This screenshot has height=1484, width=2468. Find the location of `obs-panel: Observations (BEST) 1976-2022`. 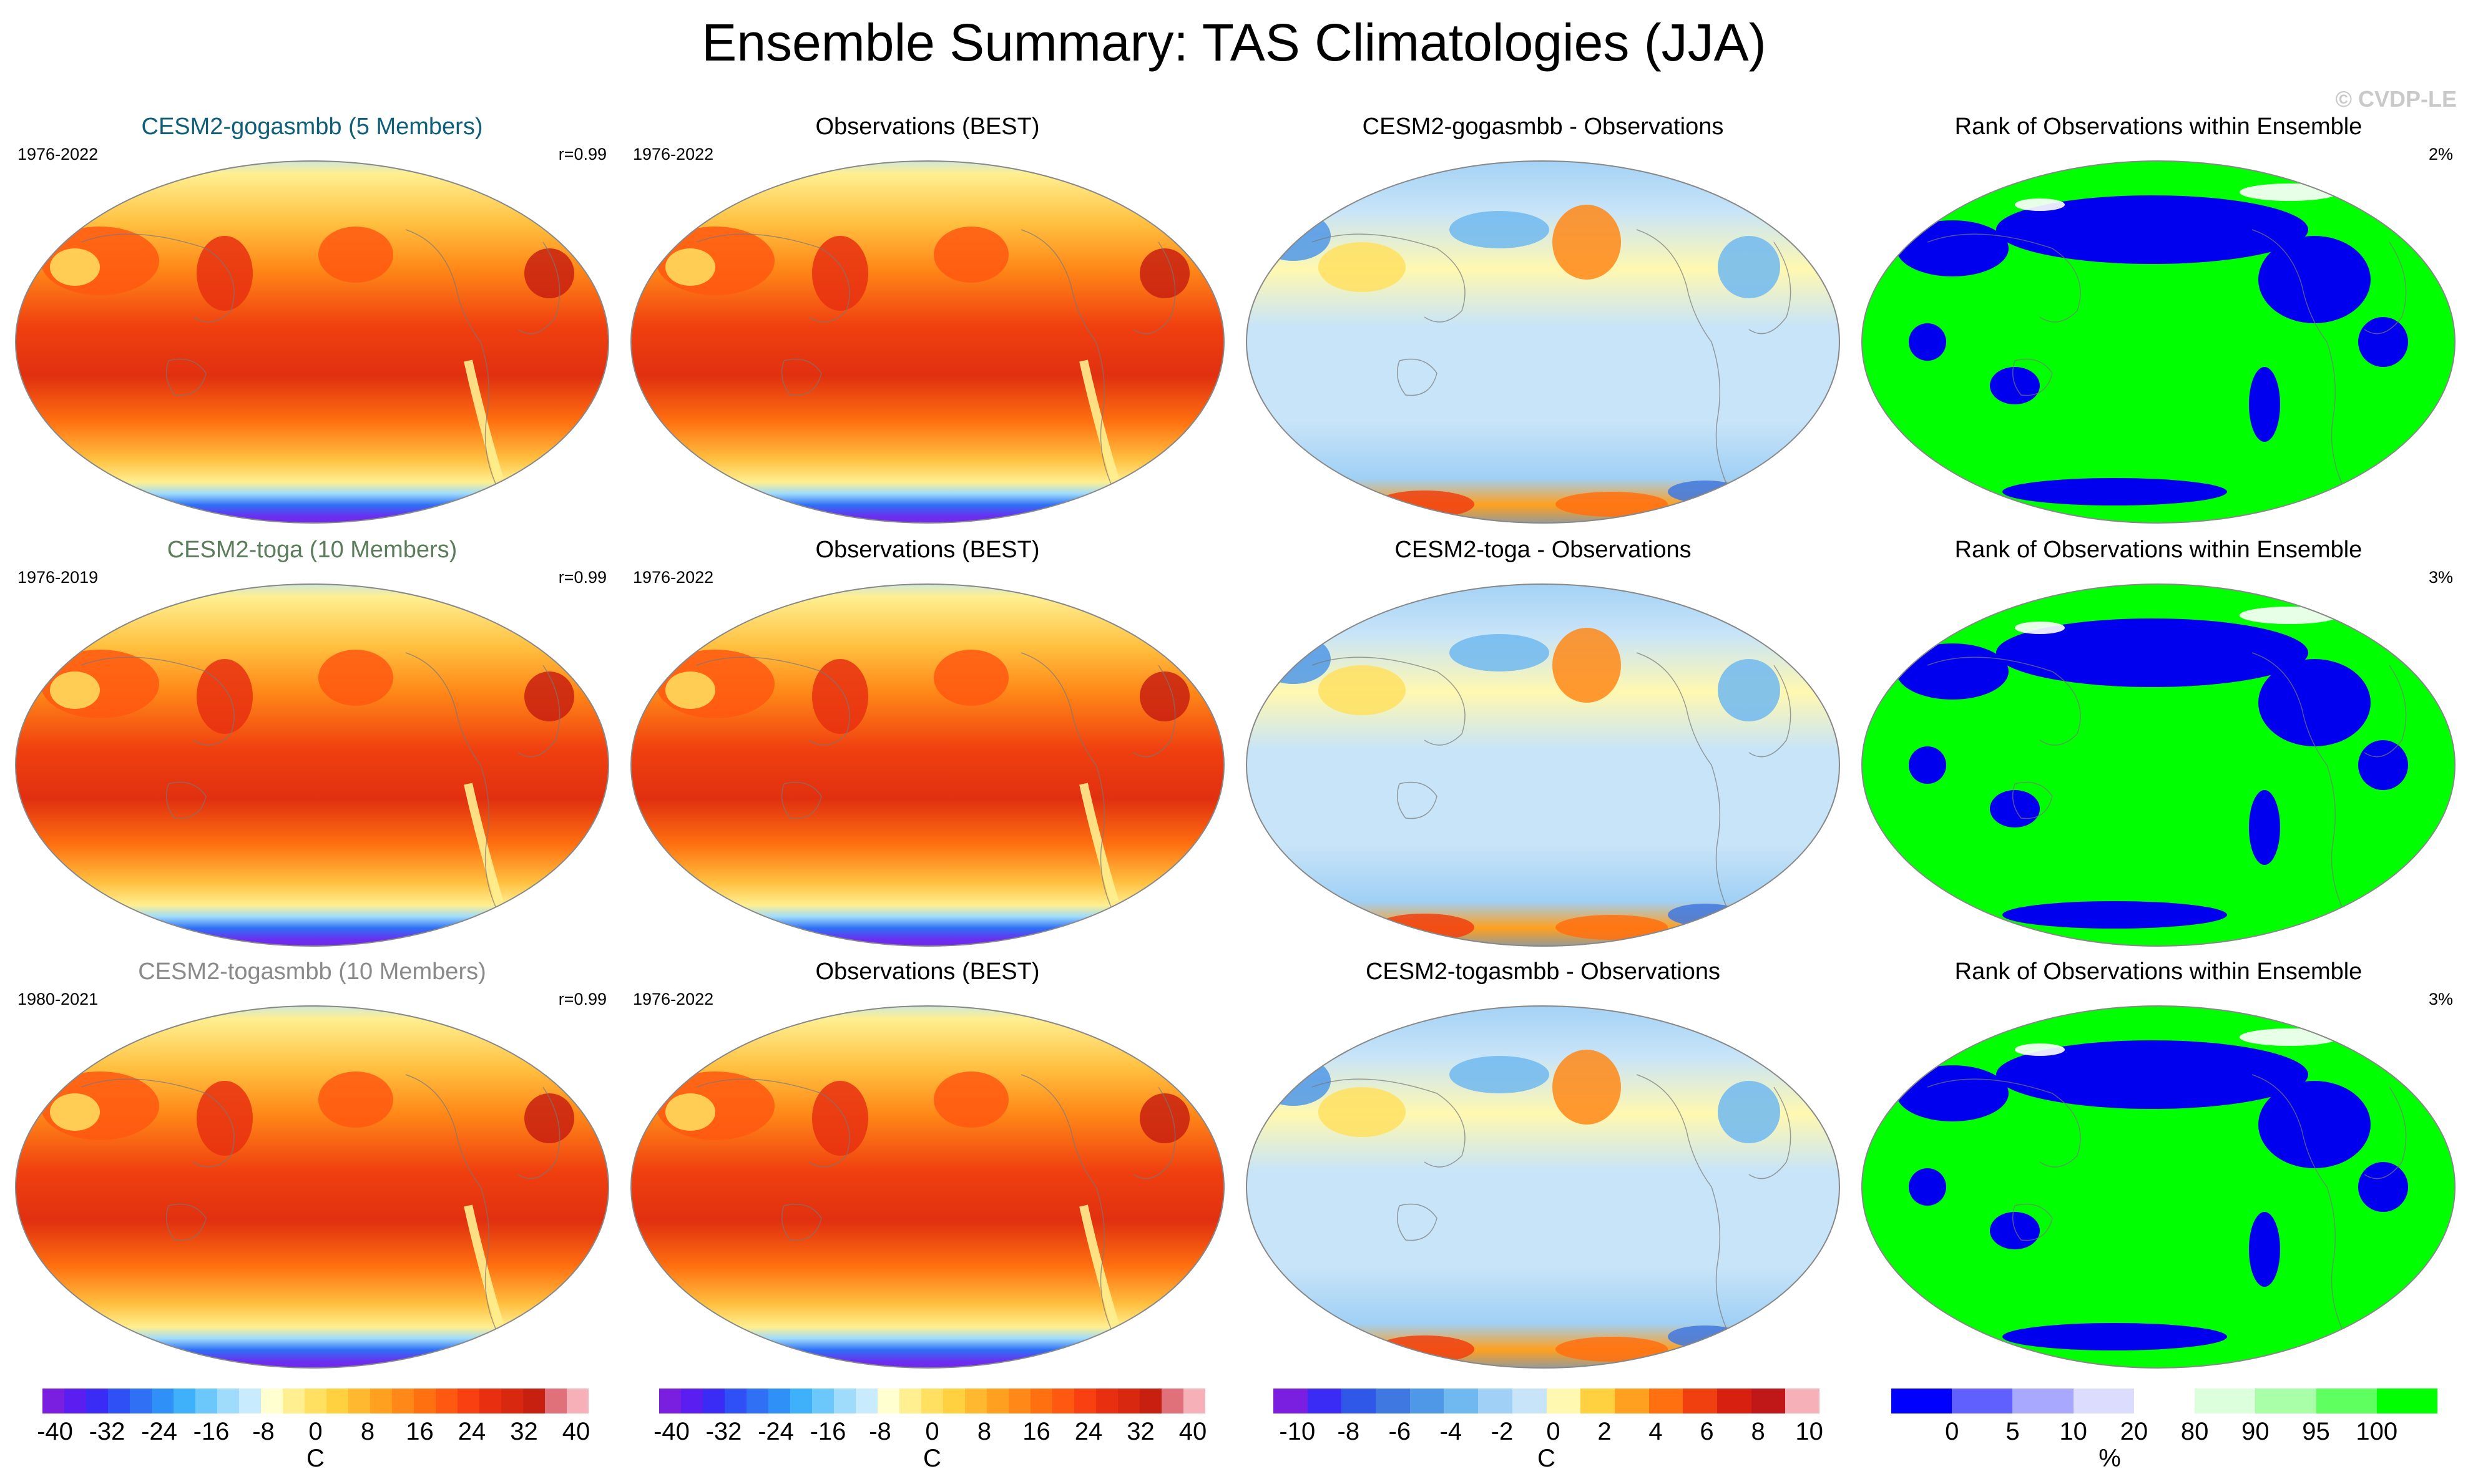

obs-panel: Observations (BEST) 1976-2022 is located at coordinates (927, 746).